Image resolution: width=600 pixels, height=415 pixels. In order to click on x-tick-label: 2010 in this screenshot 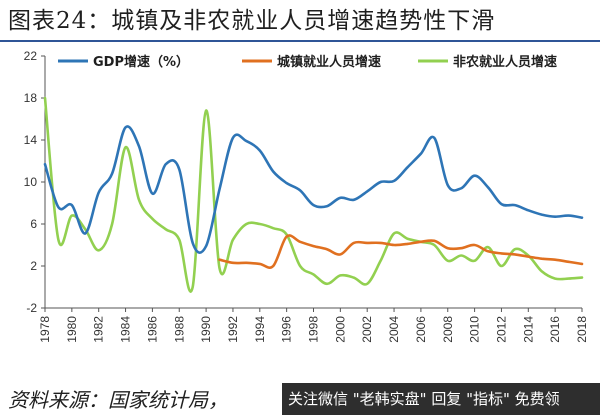, I will do `click(475, 329)`.